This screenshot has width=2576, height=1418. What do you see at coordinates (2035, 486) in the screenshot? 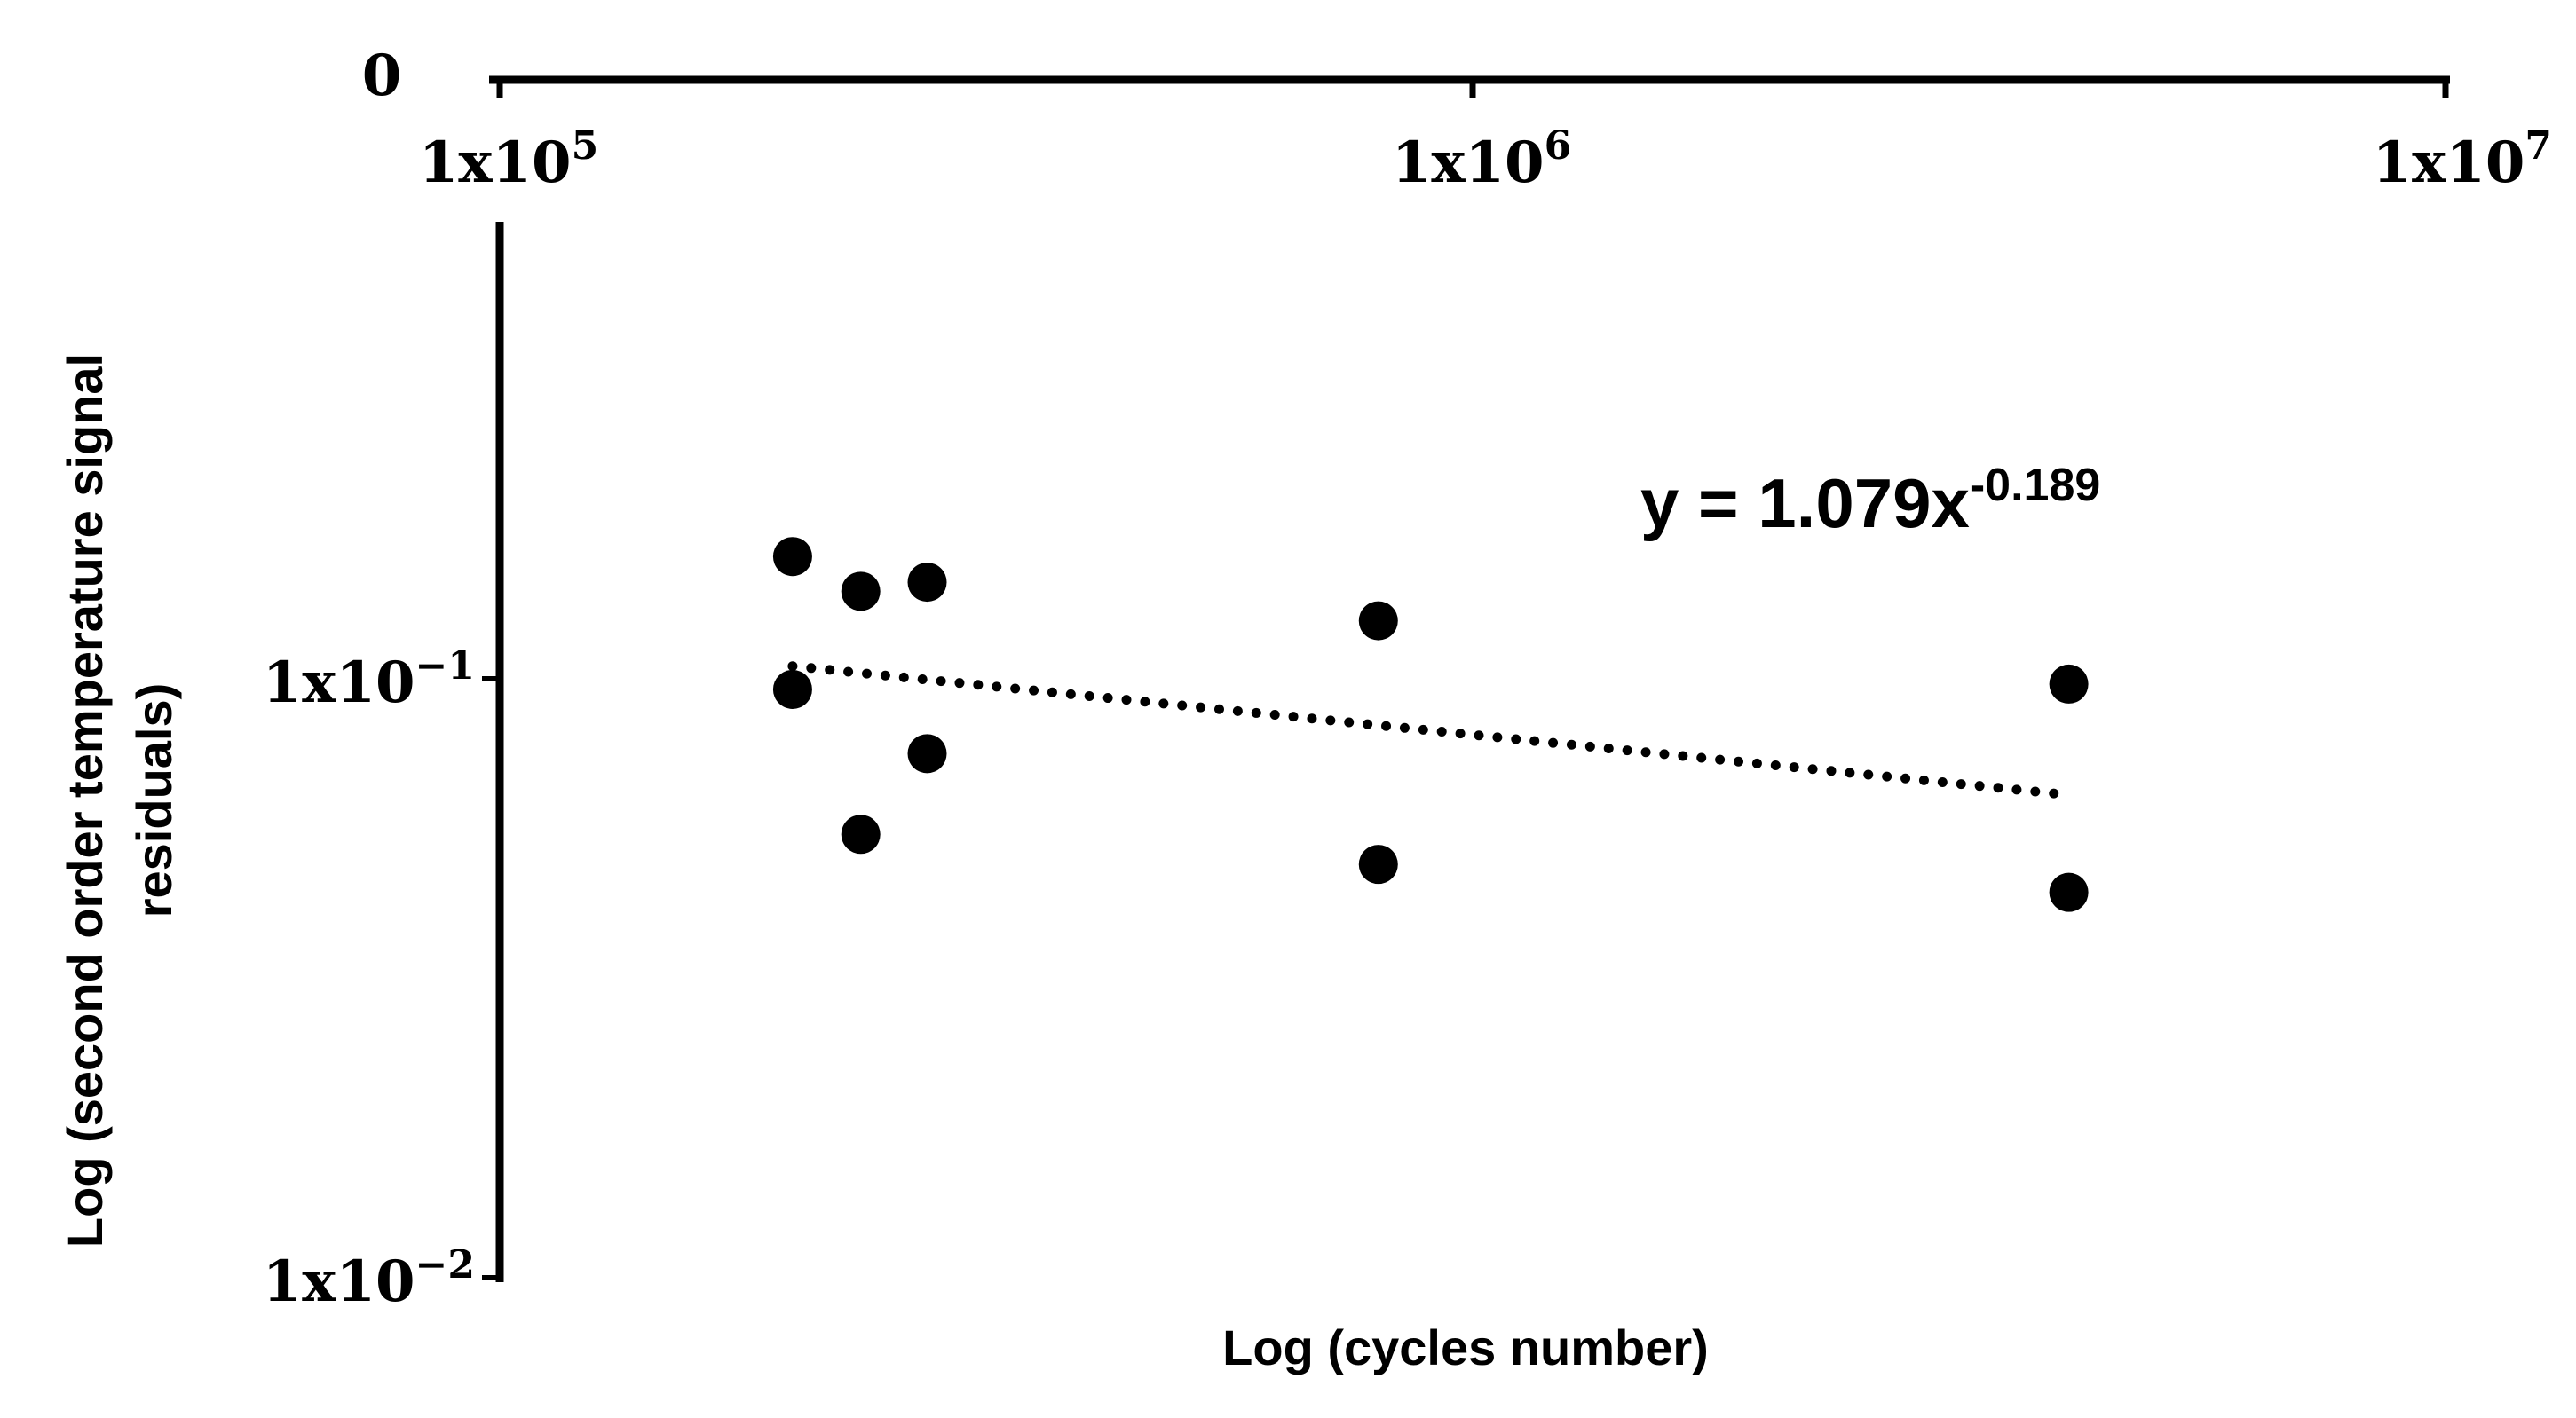
I see `equation-exponent: -0.189` at bounding box center [2035, 486].